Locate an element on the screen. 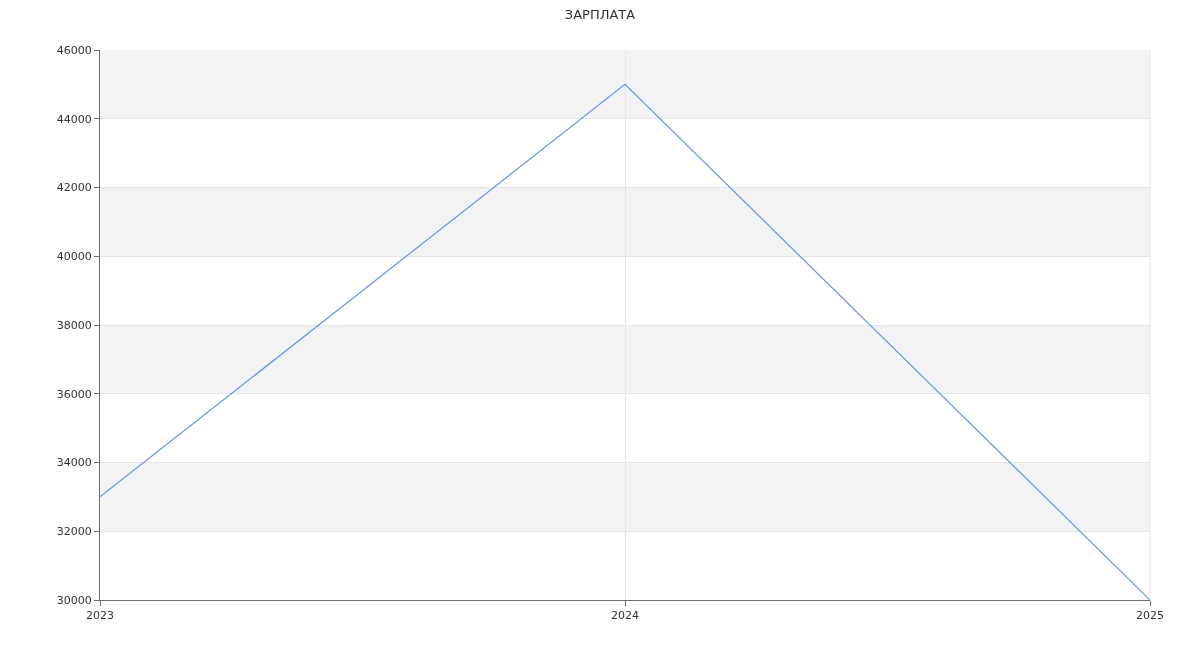 This screenshot has width=1200, height=650. y-tick-label: 38000 is located at coordinates (74, 325).